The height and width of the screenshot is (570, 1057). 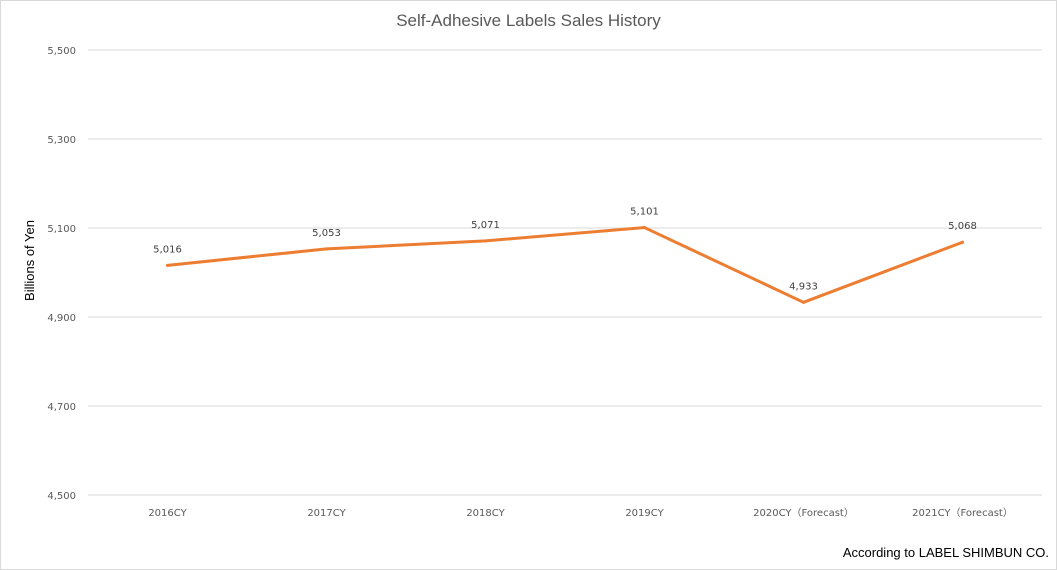 I want to click on x-tick-label: 2018CY, so click(x=485, y=513).